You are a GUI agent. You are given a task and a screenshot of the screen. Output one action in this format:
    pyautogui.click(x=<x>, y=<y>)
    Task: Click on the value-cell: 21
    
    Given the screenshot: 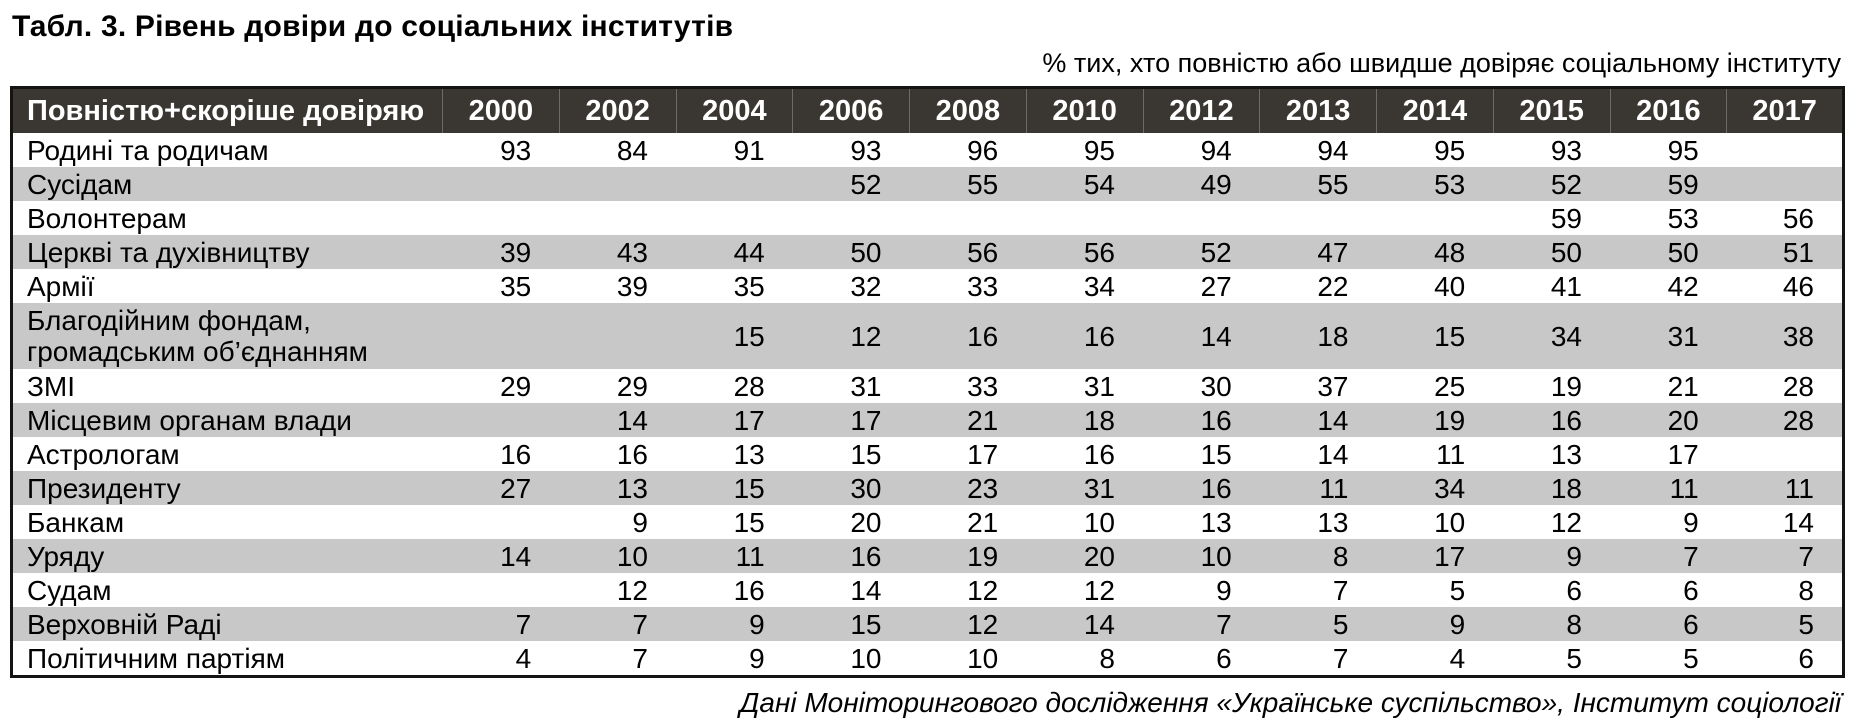 What is the action you would take?
    pyautogui.click(x=983, y=522)
    